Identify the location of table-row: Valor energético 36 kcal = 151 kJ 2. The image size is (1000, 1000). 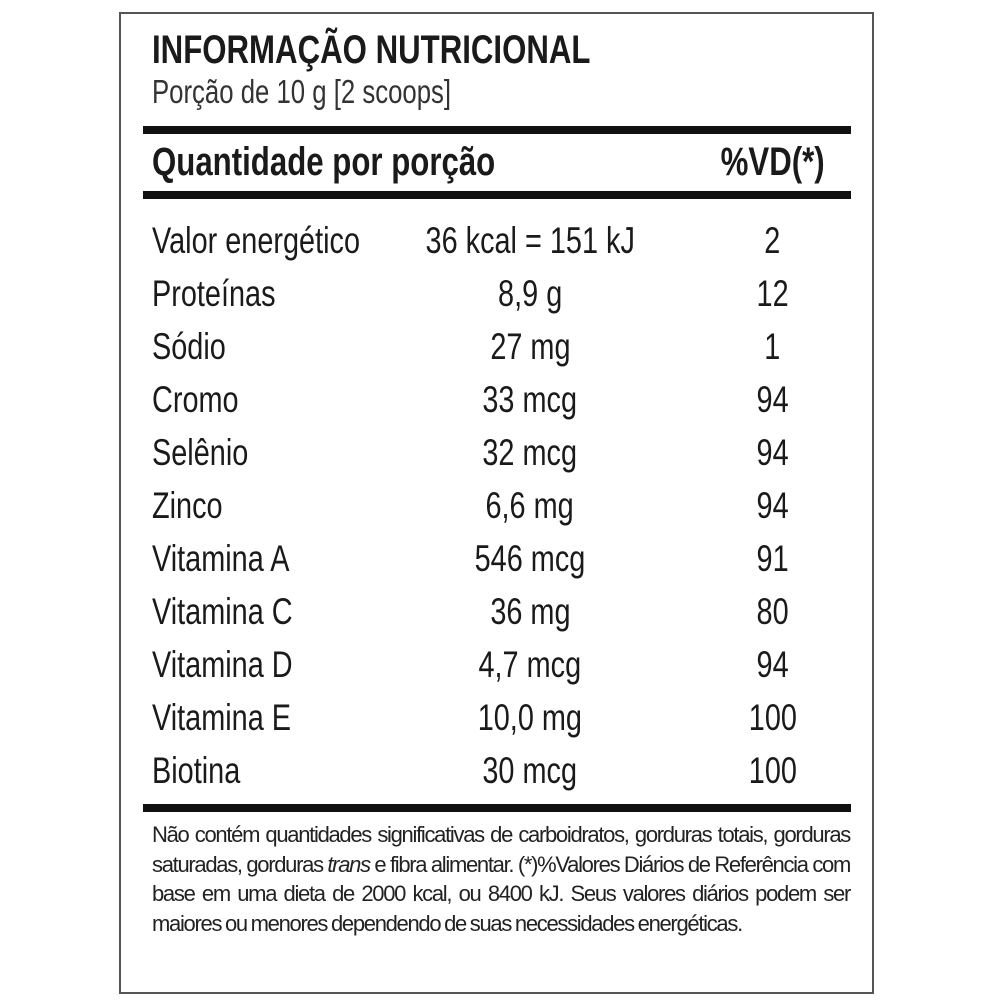
(500, 240).